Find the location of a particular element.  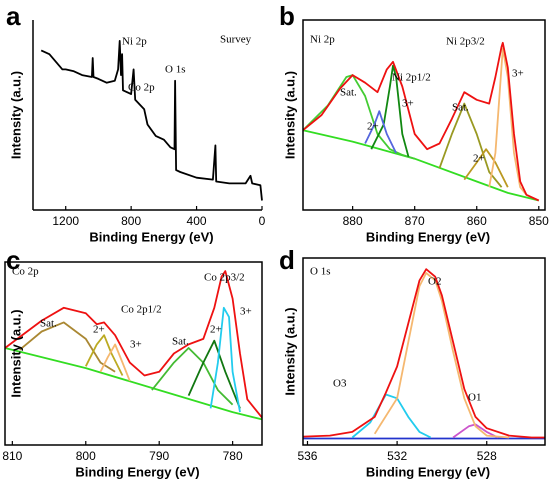

x-tick-label: 880 is located at coordinates (353, 221).